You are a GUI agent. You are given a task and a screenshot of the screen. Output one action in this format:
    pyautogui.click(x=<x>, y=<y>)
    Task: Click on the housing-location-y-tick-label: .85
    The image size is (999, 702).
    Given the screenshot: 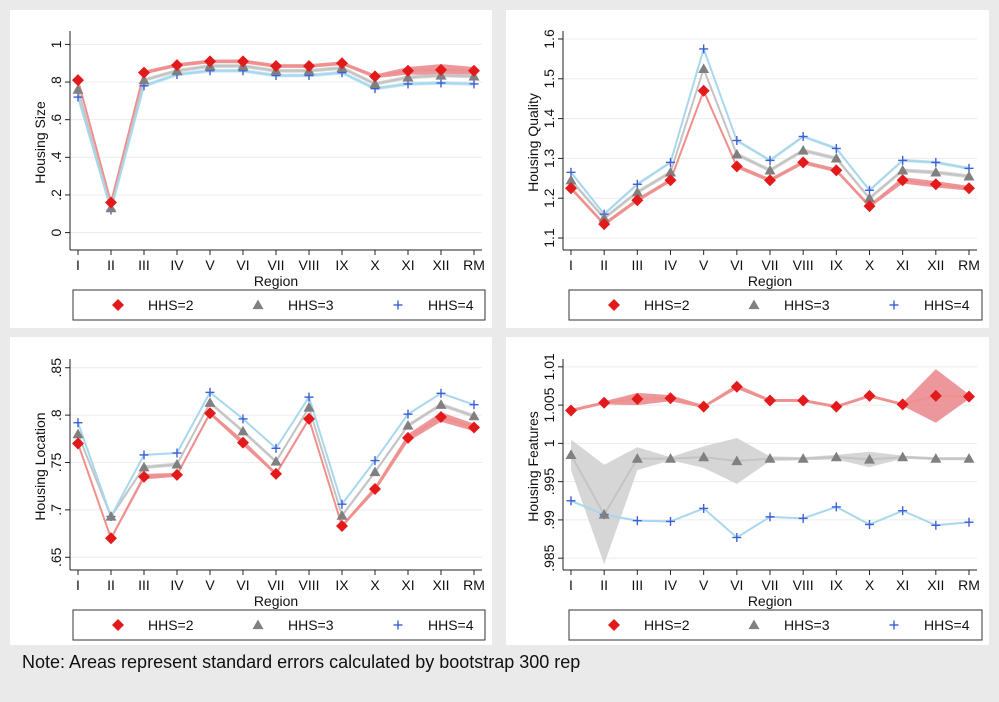 What is the action you would take?
    pyautogui.click(x=56, y=368)
    